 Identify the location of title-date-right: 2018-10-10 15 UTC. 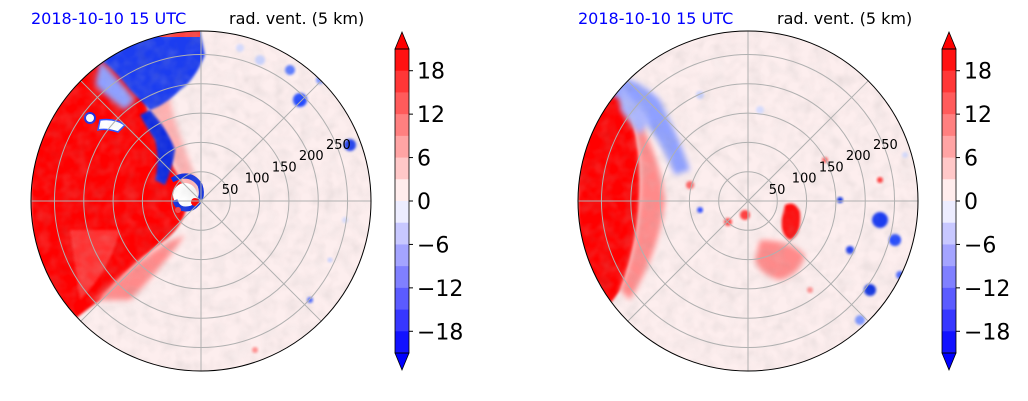
(655, 18).